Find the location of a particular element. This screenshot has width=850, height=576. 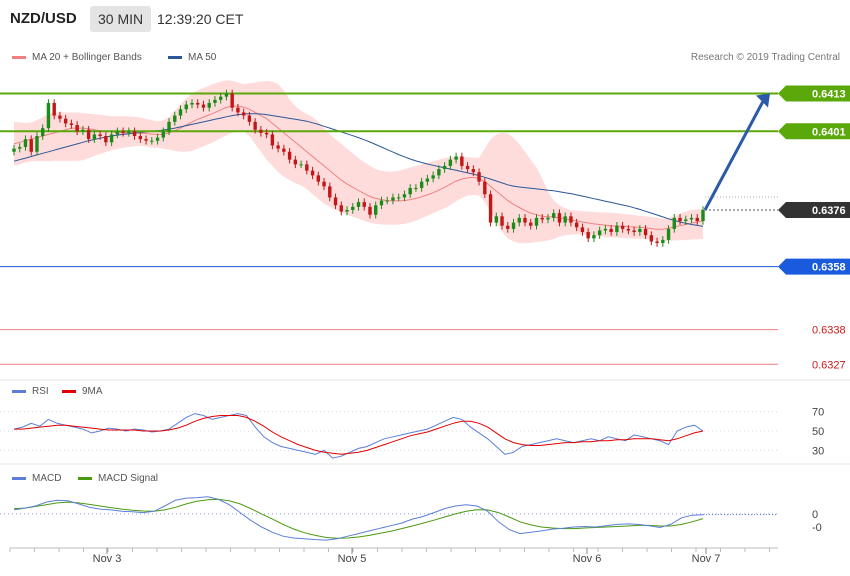

rsi-line is located at coordinates (358, 436).